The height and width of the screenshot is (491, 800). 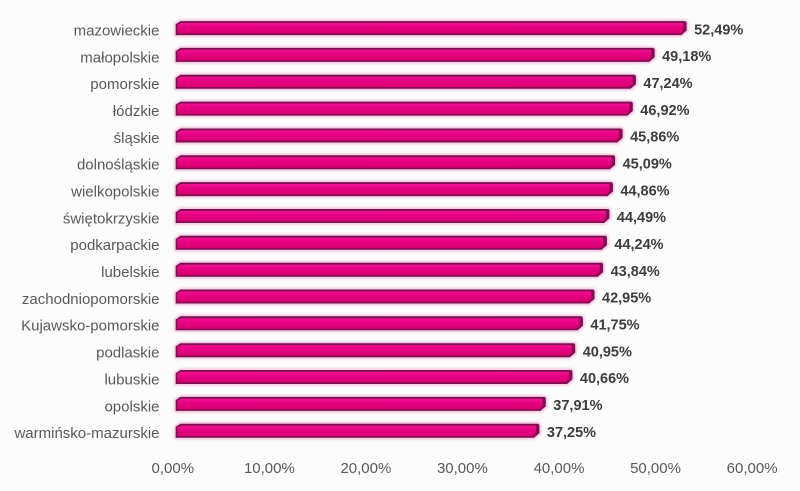 What do you see at coordinates (752, 468) in the screenshot?
I see `svg-text: 60,00%` at bounding box center [752, 468].